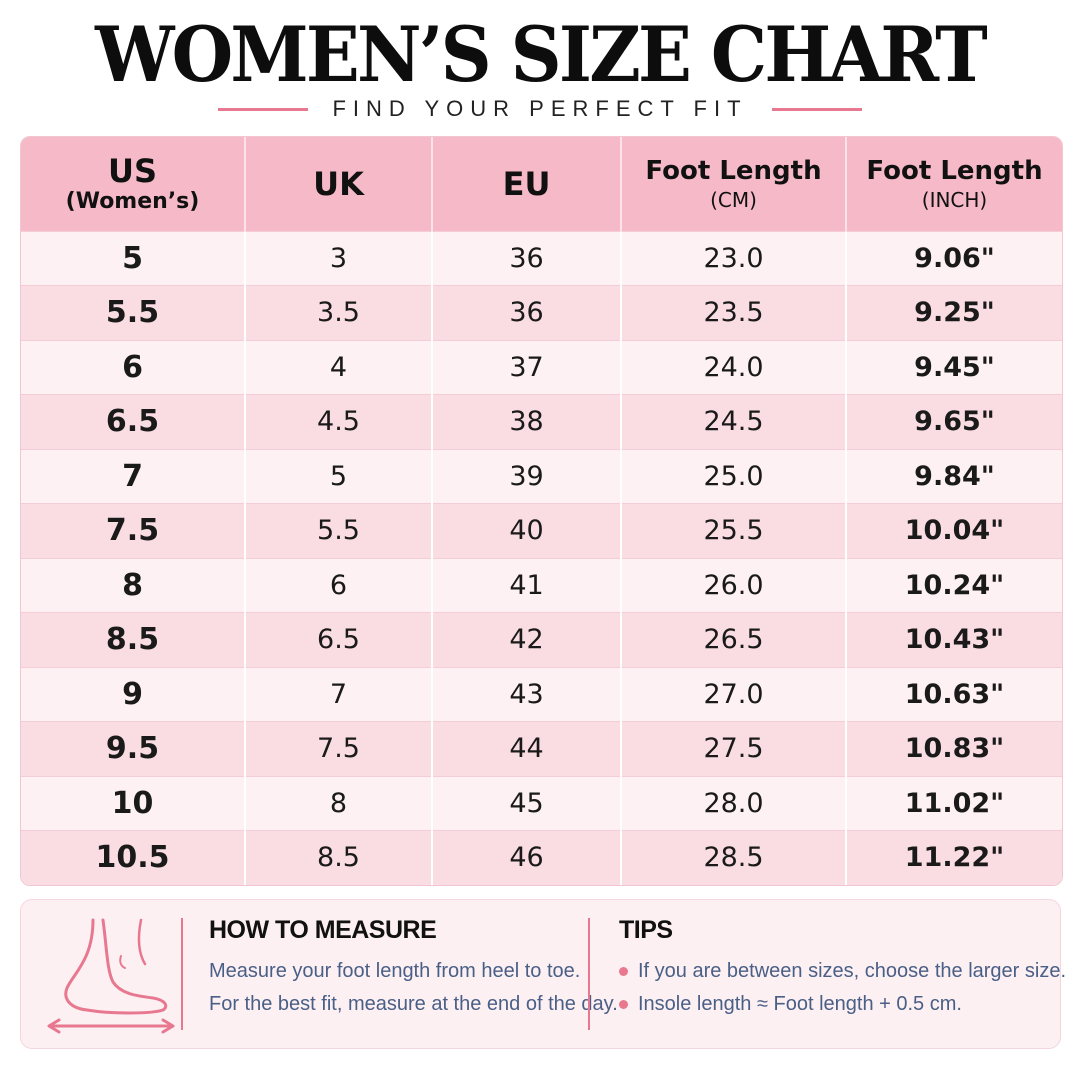 This screenshot has width=1080, height=1080. I want to click on cell-foot-length-cm: 24.5, so click(734, 422).